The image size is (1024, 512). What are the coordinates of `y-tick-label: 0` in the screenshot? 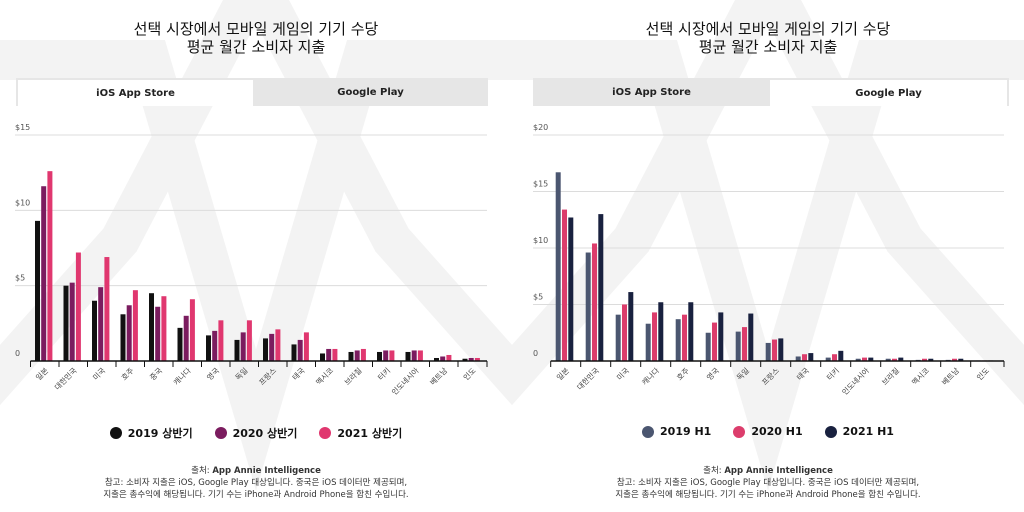 It's located at (17, 353).